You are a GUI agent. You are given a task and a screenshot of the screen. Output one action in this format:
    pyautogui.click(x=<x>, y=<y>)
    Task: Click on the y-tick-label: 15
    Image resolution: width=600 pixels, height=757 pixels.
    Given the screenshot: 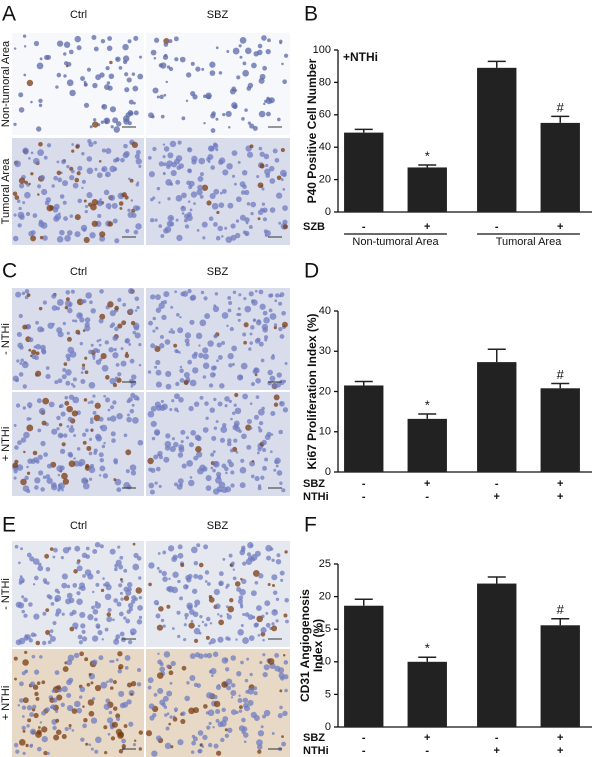 What is the action you would take?
    pyautogui.click(x=325, y=629)
    